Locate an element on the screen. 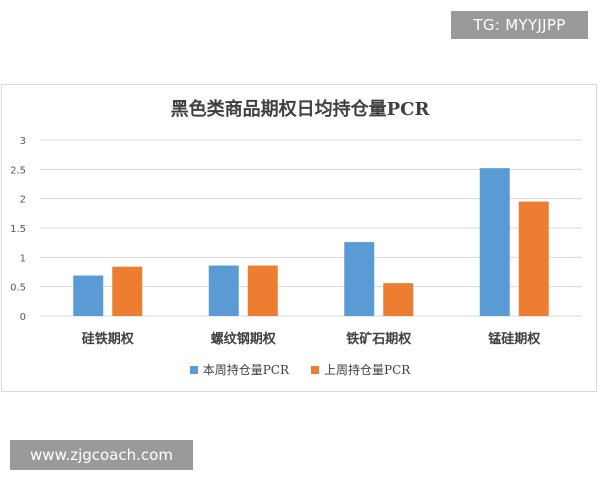 This screenshot has height=480, width=600. y-tick-label: 0 is located at coordinates (23, 317).